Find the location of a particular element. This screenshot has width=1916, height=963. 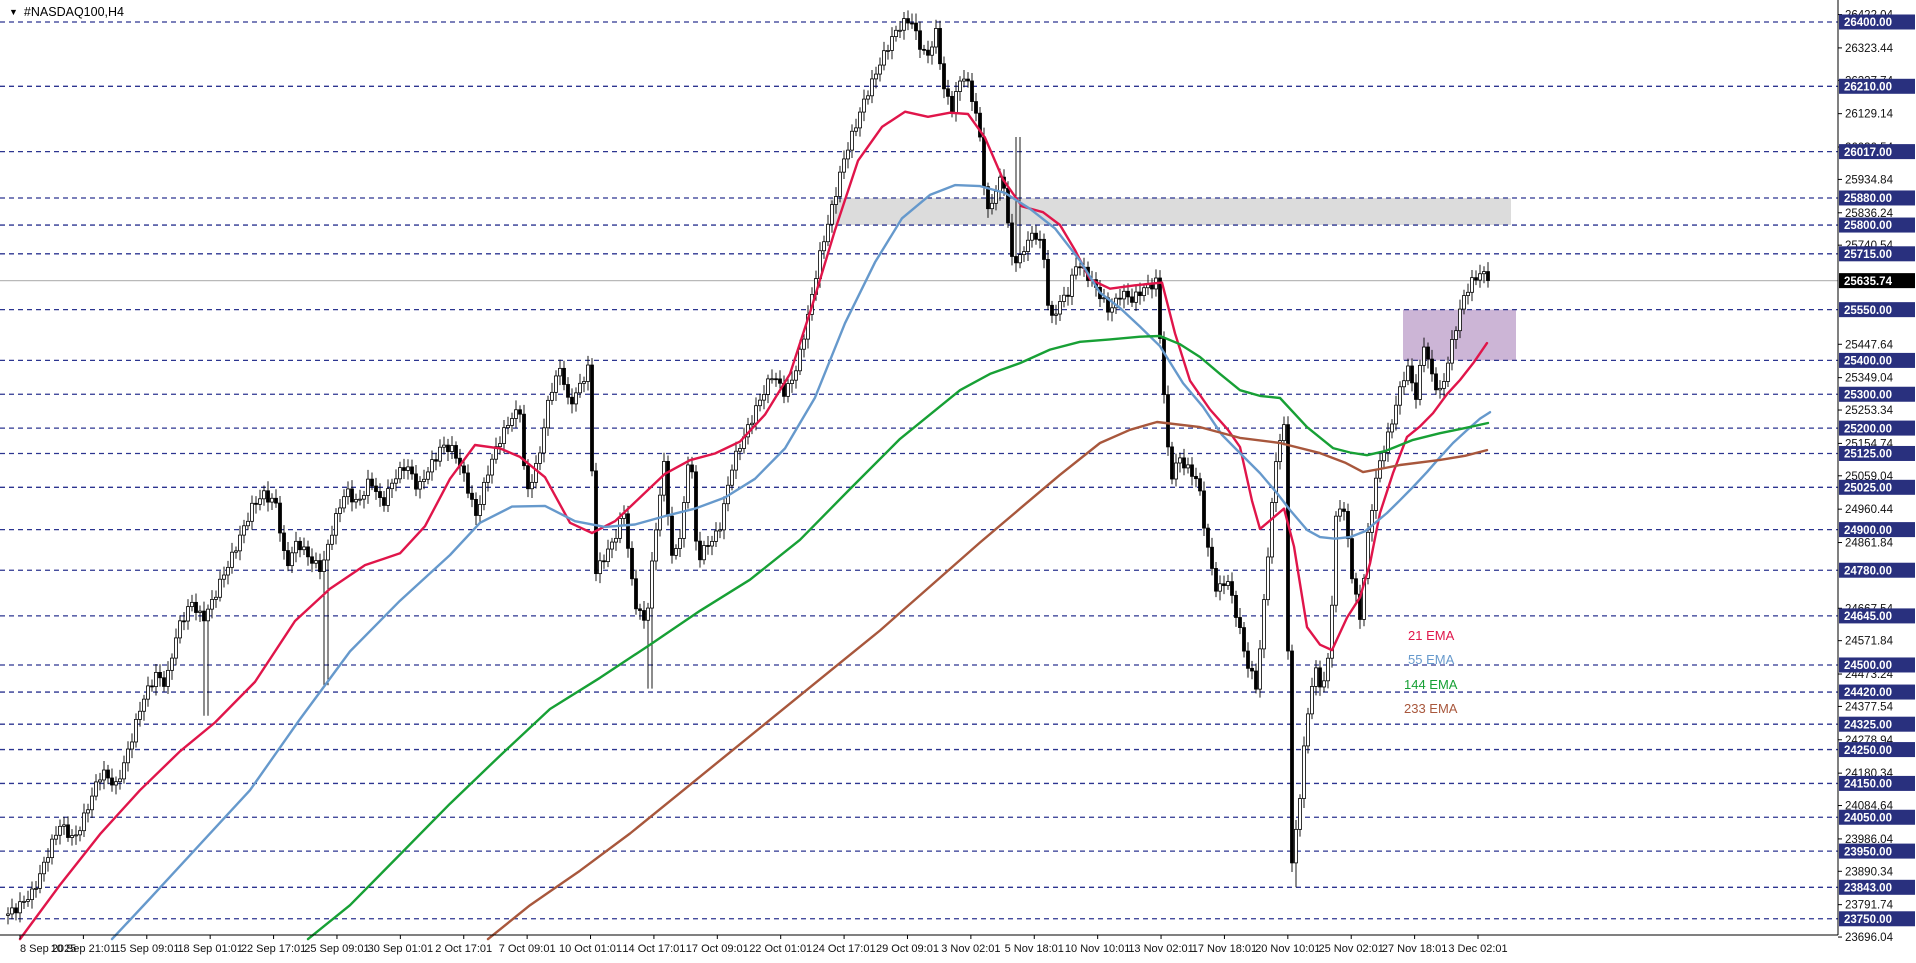

price-level-badge-text: 26400.00 is located at coordinates (1868, 23).